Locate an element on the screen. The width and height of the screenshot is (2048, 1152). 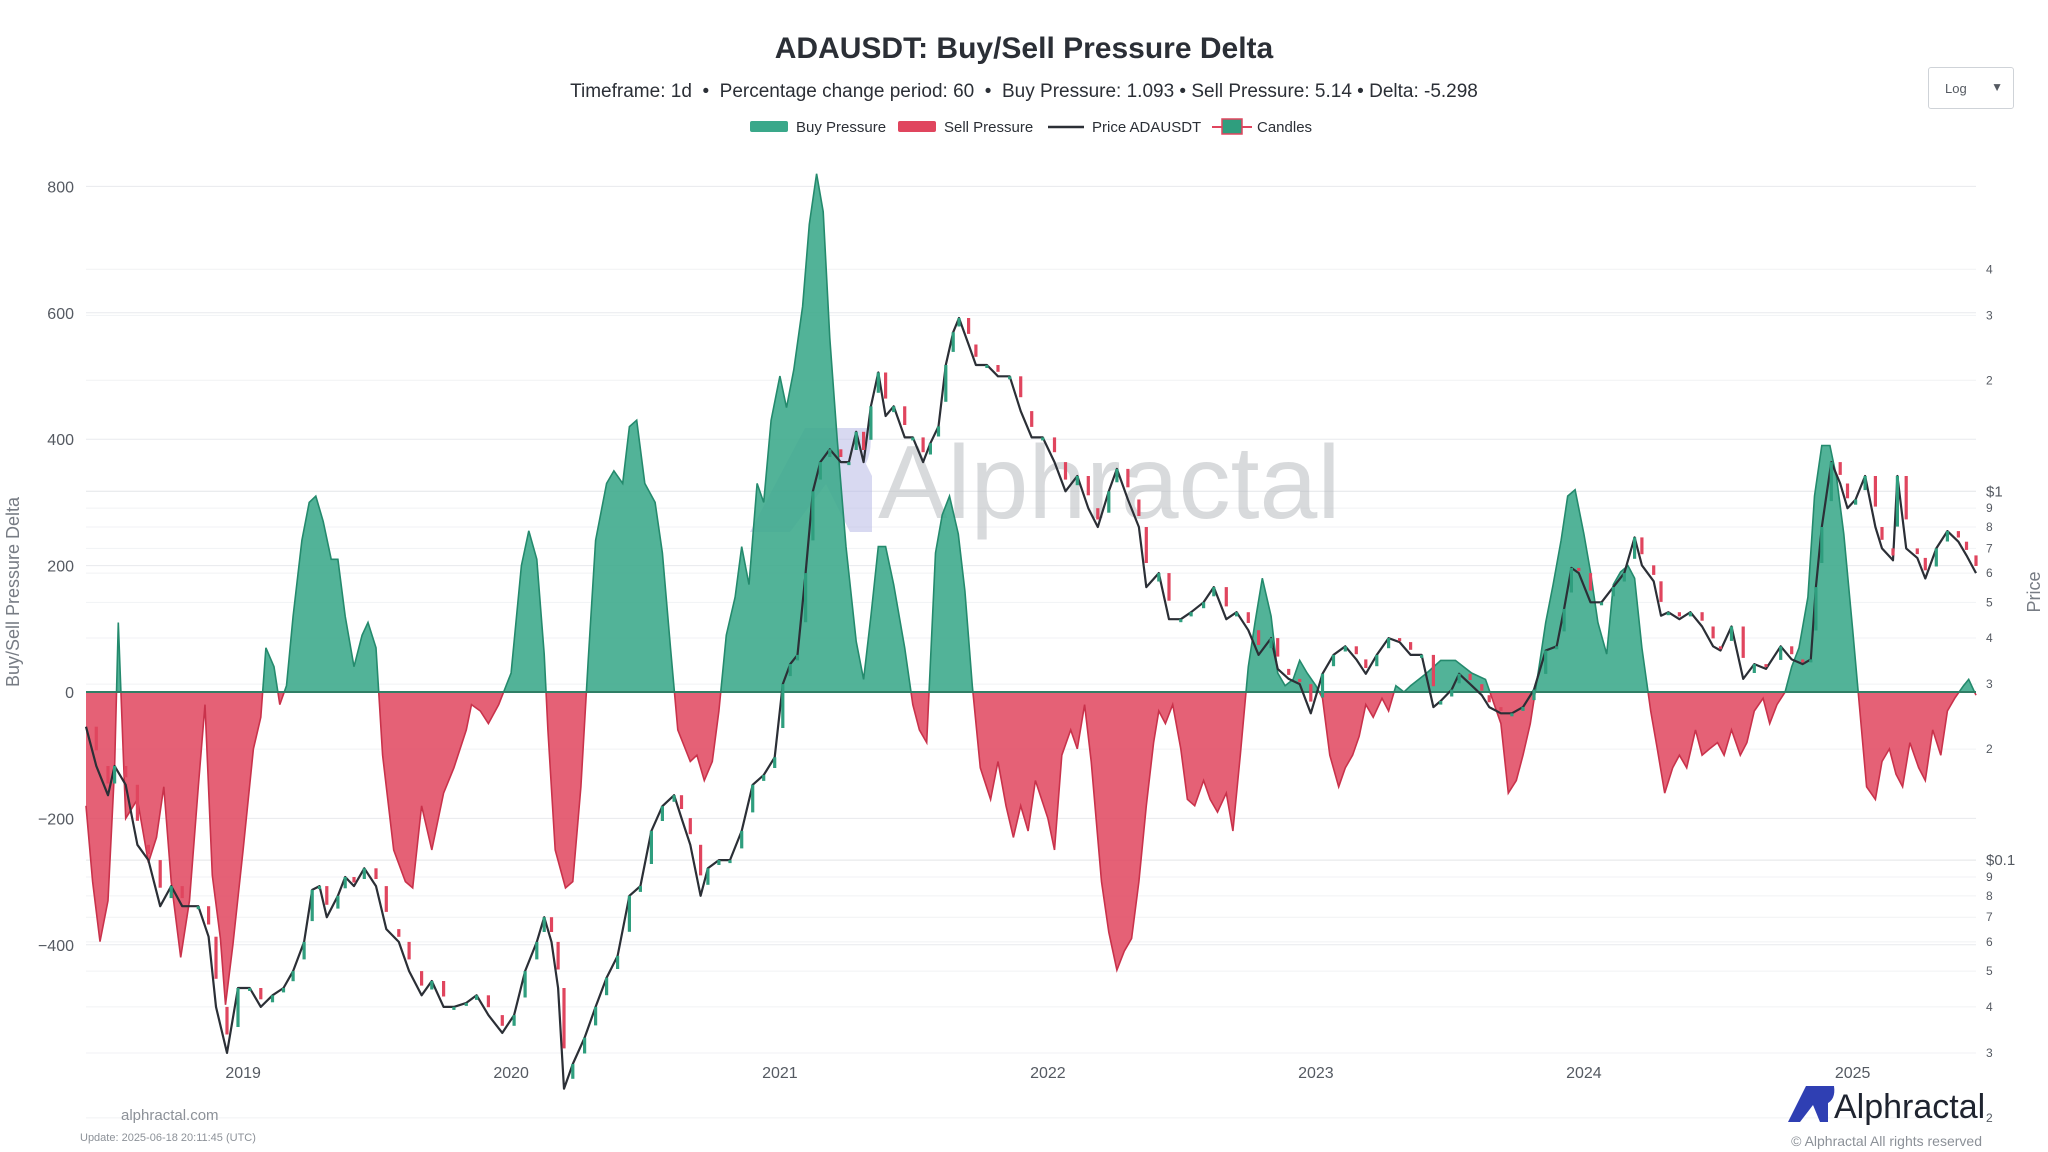
scale-select: Log ▼ is located at coordinates (1971, 88).